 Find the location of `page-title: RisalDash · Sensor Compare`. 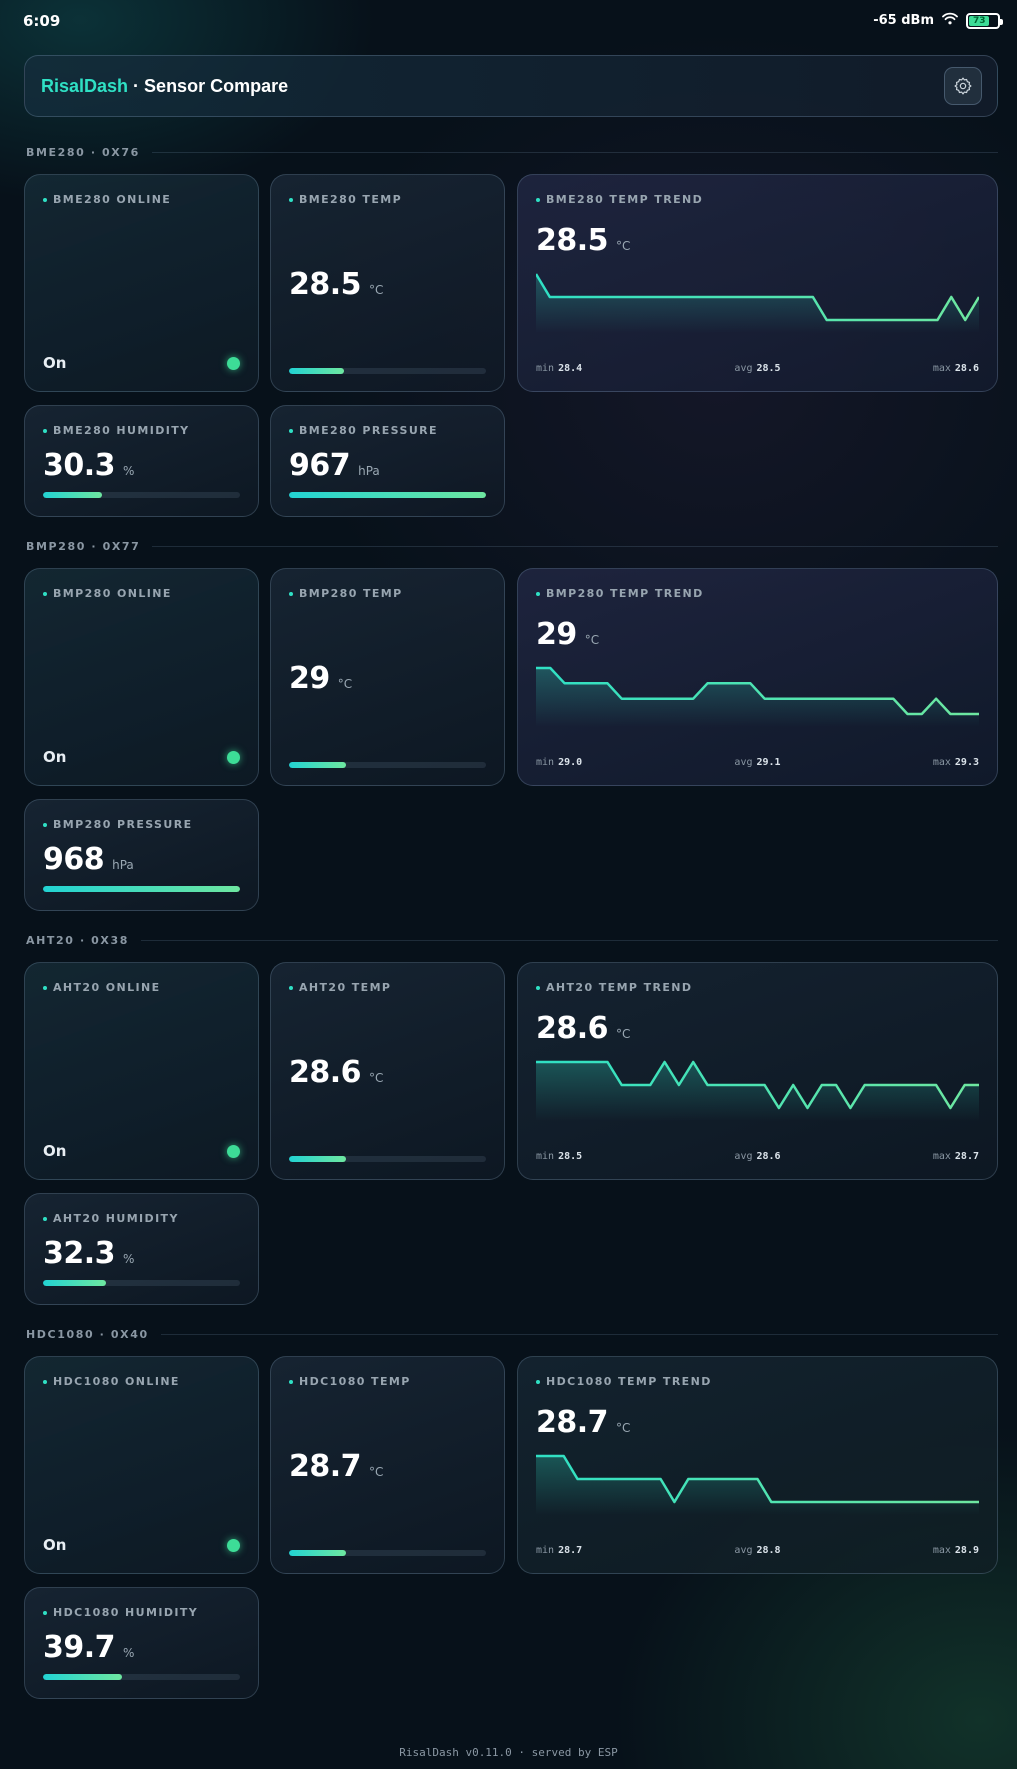

page-title: RisalDash · Sensor Compare is located at coordinates (164, 86).